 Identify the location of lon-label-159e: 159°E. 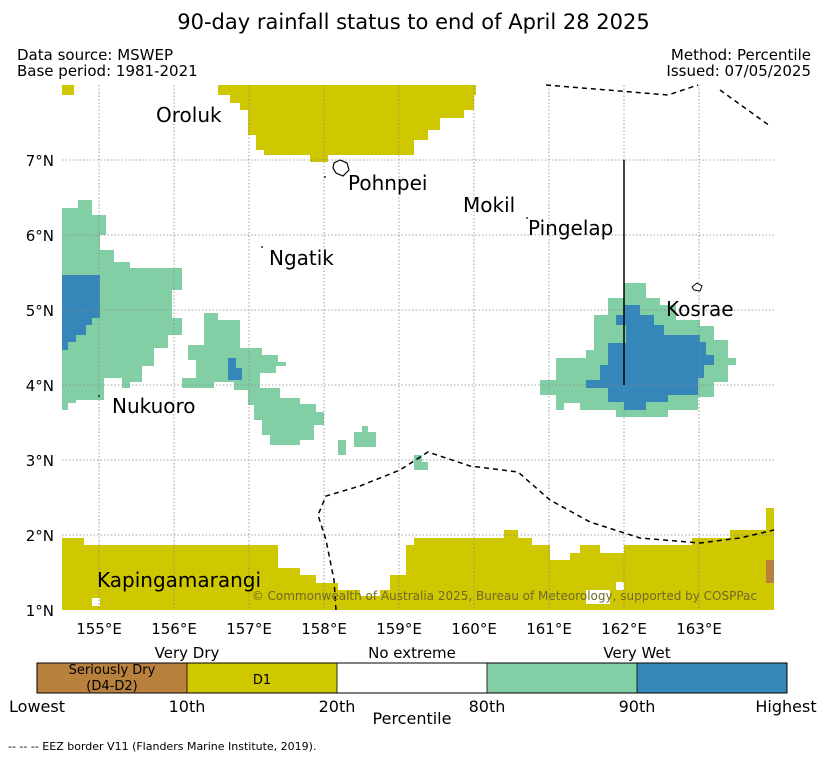
(399, 629).